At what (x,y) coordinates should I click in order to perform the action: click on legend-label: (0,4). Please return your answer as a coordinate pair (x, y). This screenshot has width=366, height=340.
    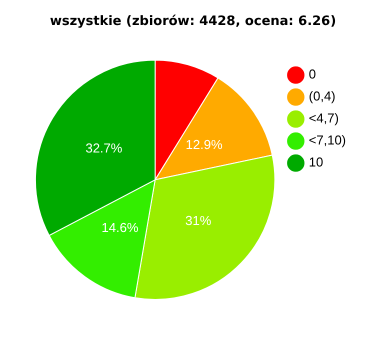
    Looking at the image, I should click on (322, 96).